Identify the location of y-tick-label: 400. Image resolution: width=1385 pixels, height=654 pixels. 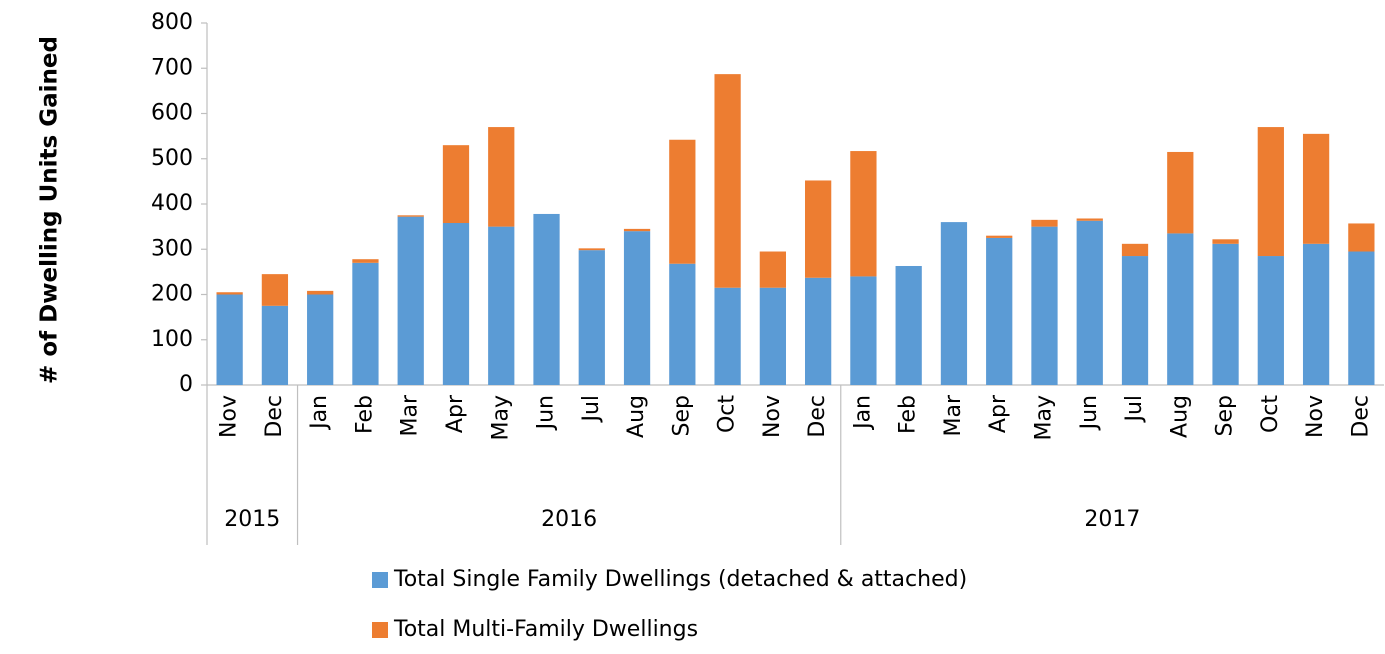
(172, 203).